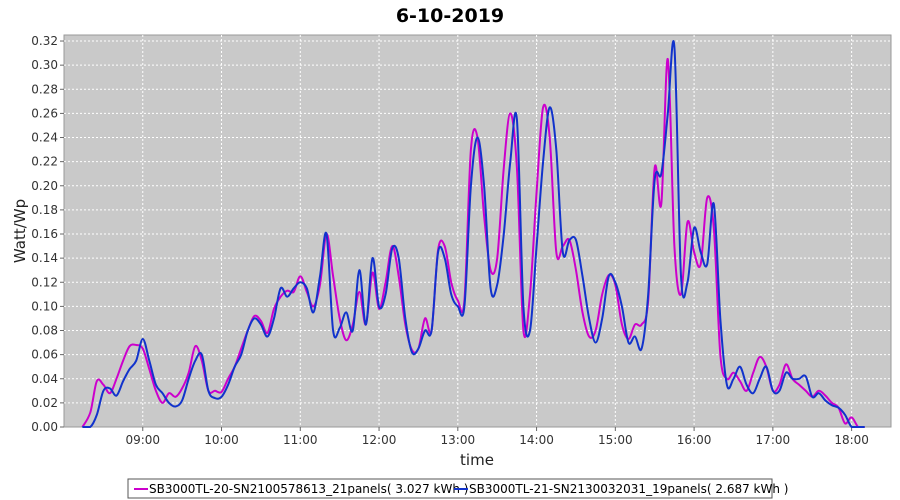 This screenshot has height=500, width=900. I want to click on x-tick-label: 11:00, so click(300, 440).